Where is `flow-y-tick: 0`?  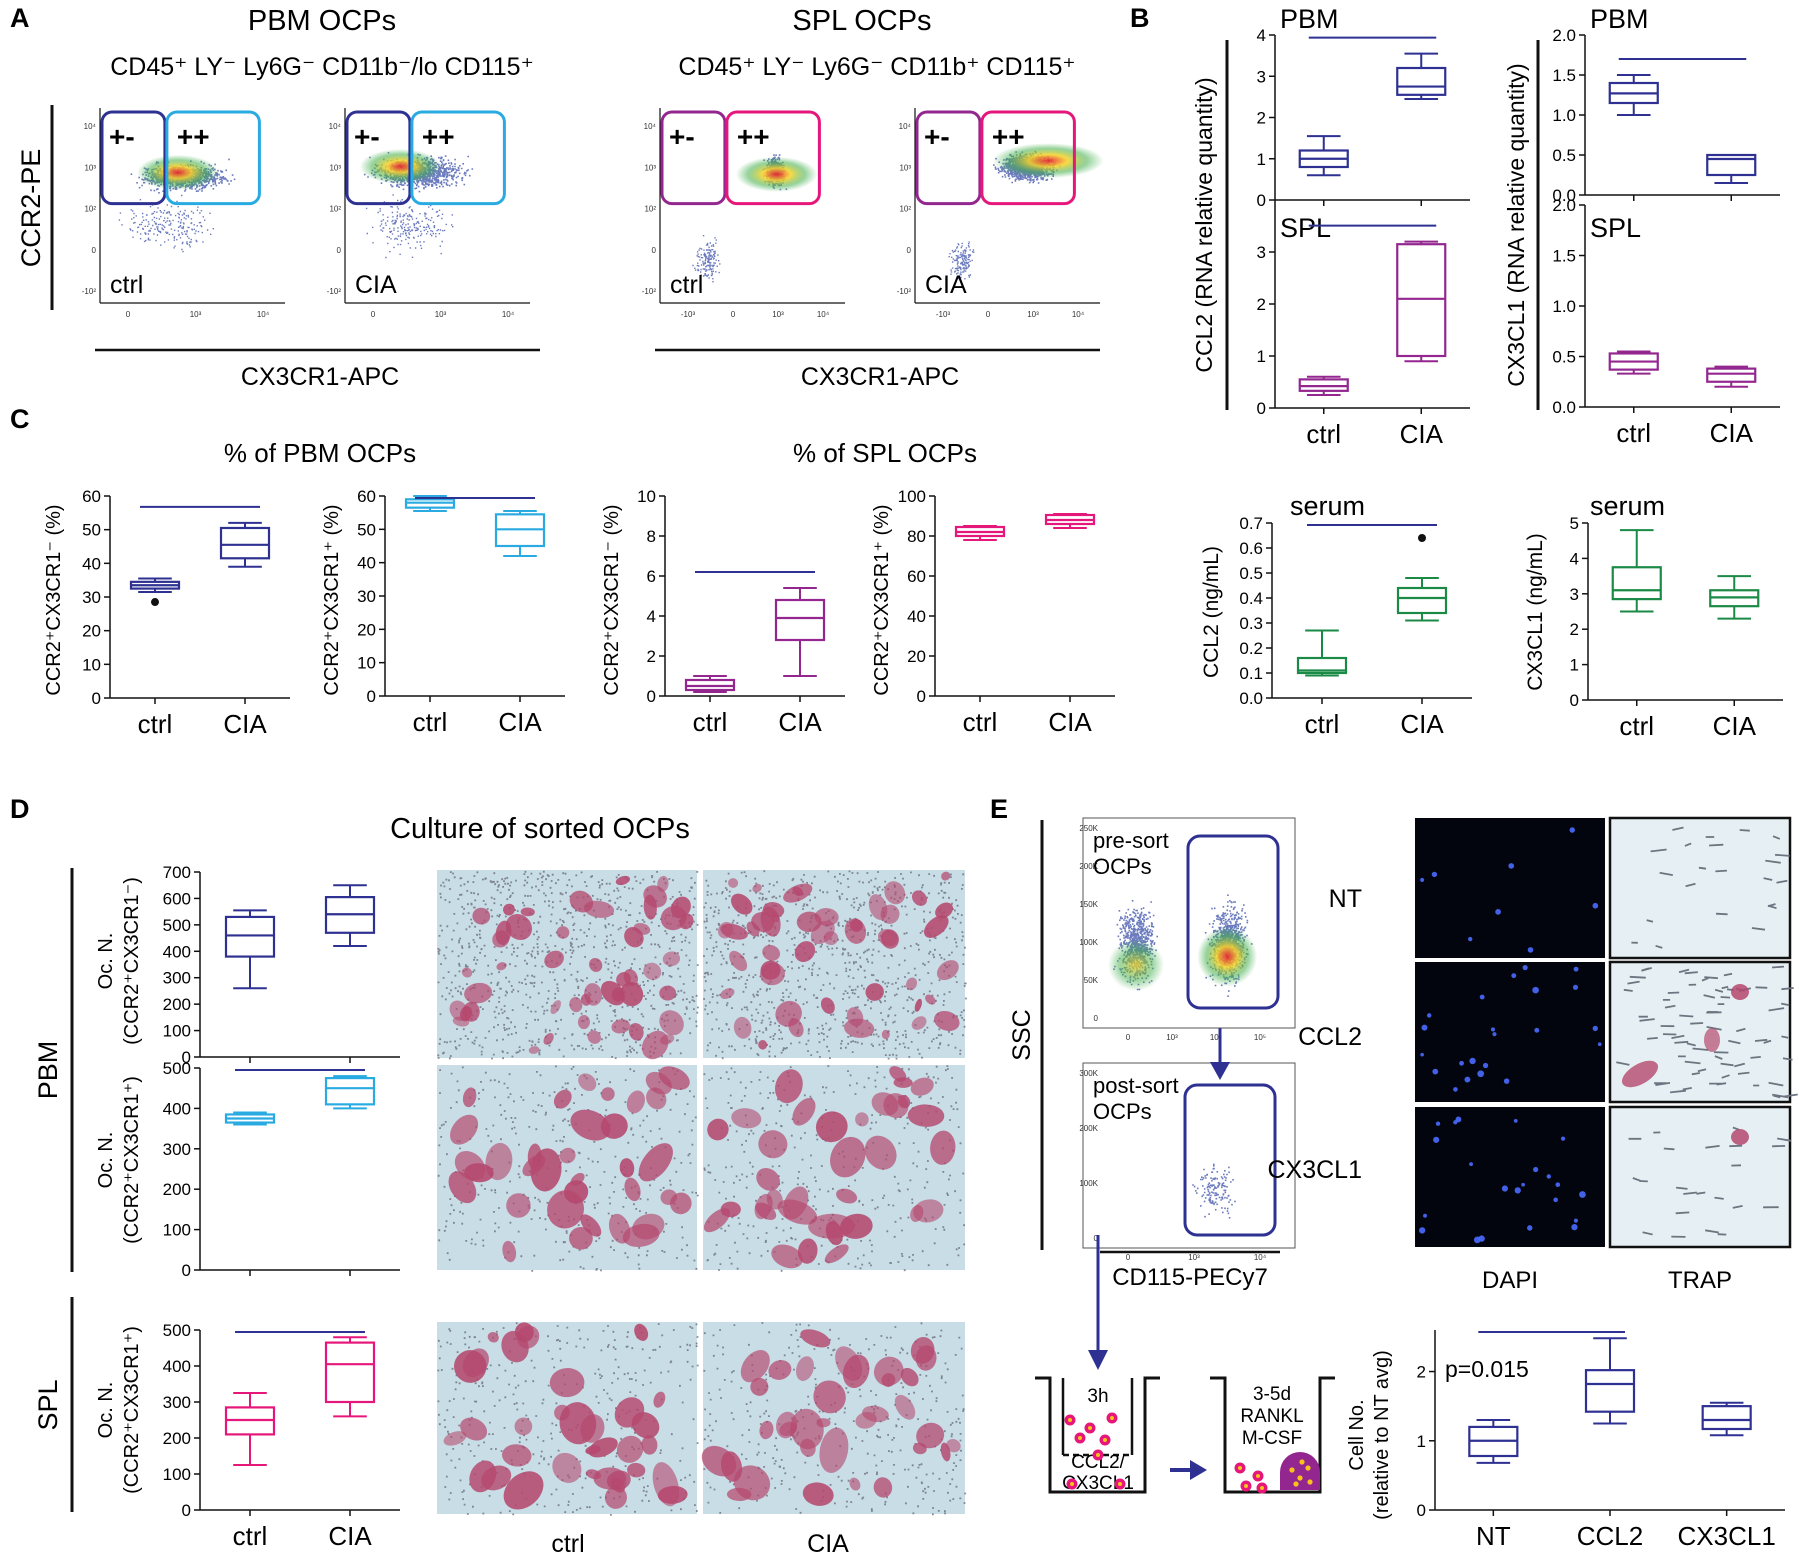
flow-y-tick: 0 is located at coordinates (94, 250).